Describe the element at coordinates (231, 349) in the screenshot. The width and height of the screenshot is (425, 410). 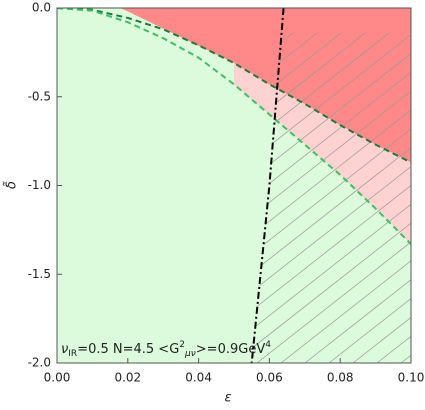
I see `annotation-part: >=0.9GeV` at that location.